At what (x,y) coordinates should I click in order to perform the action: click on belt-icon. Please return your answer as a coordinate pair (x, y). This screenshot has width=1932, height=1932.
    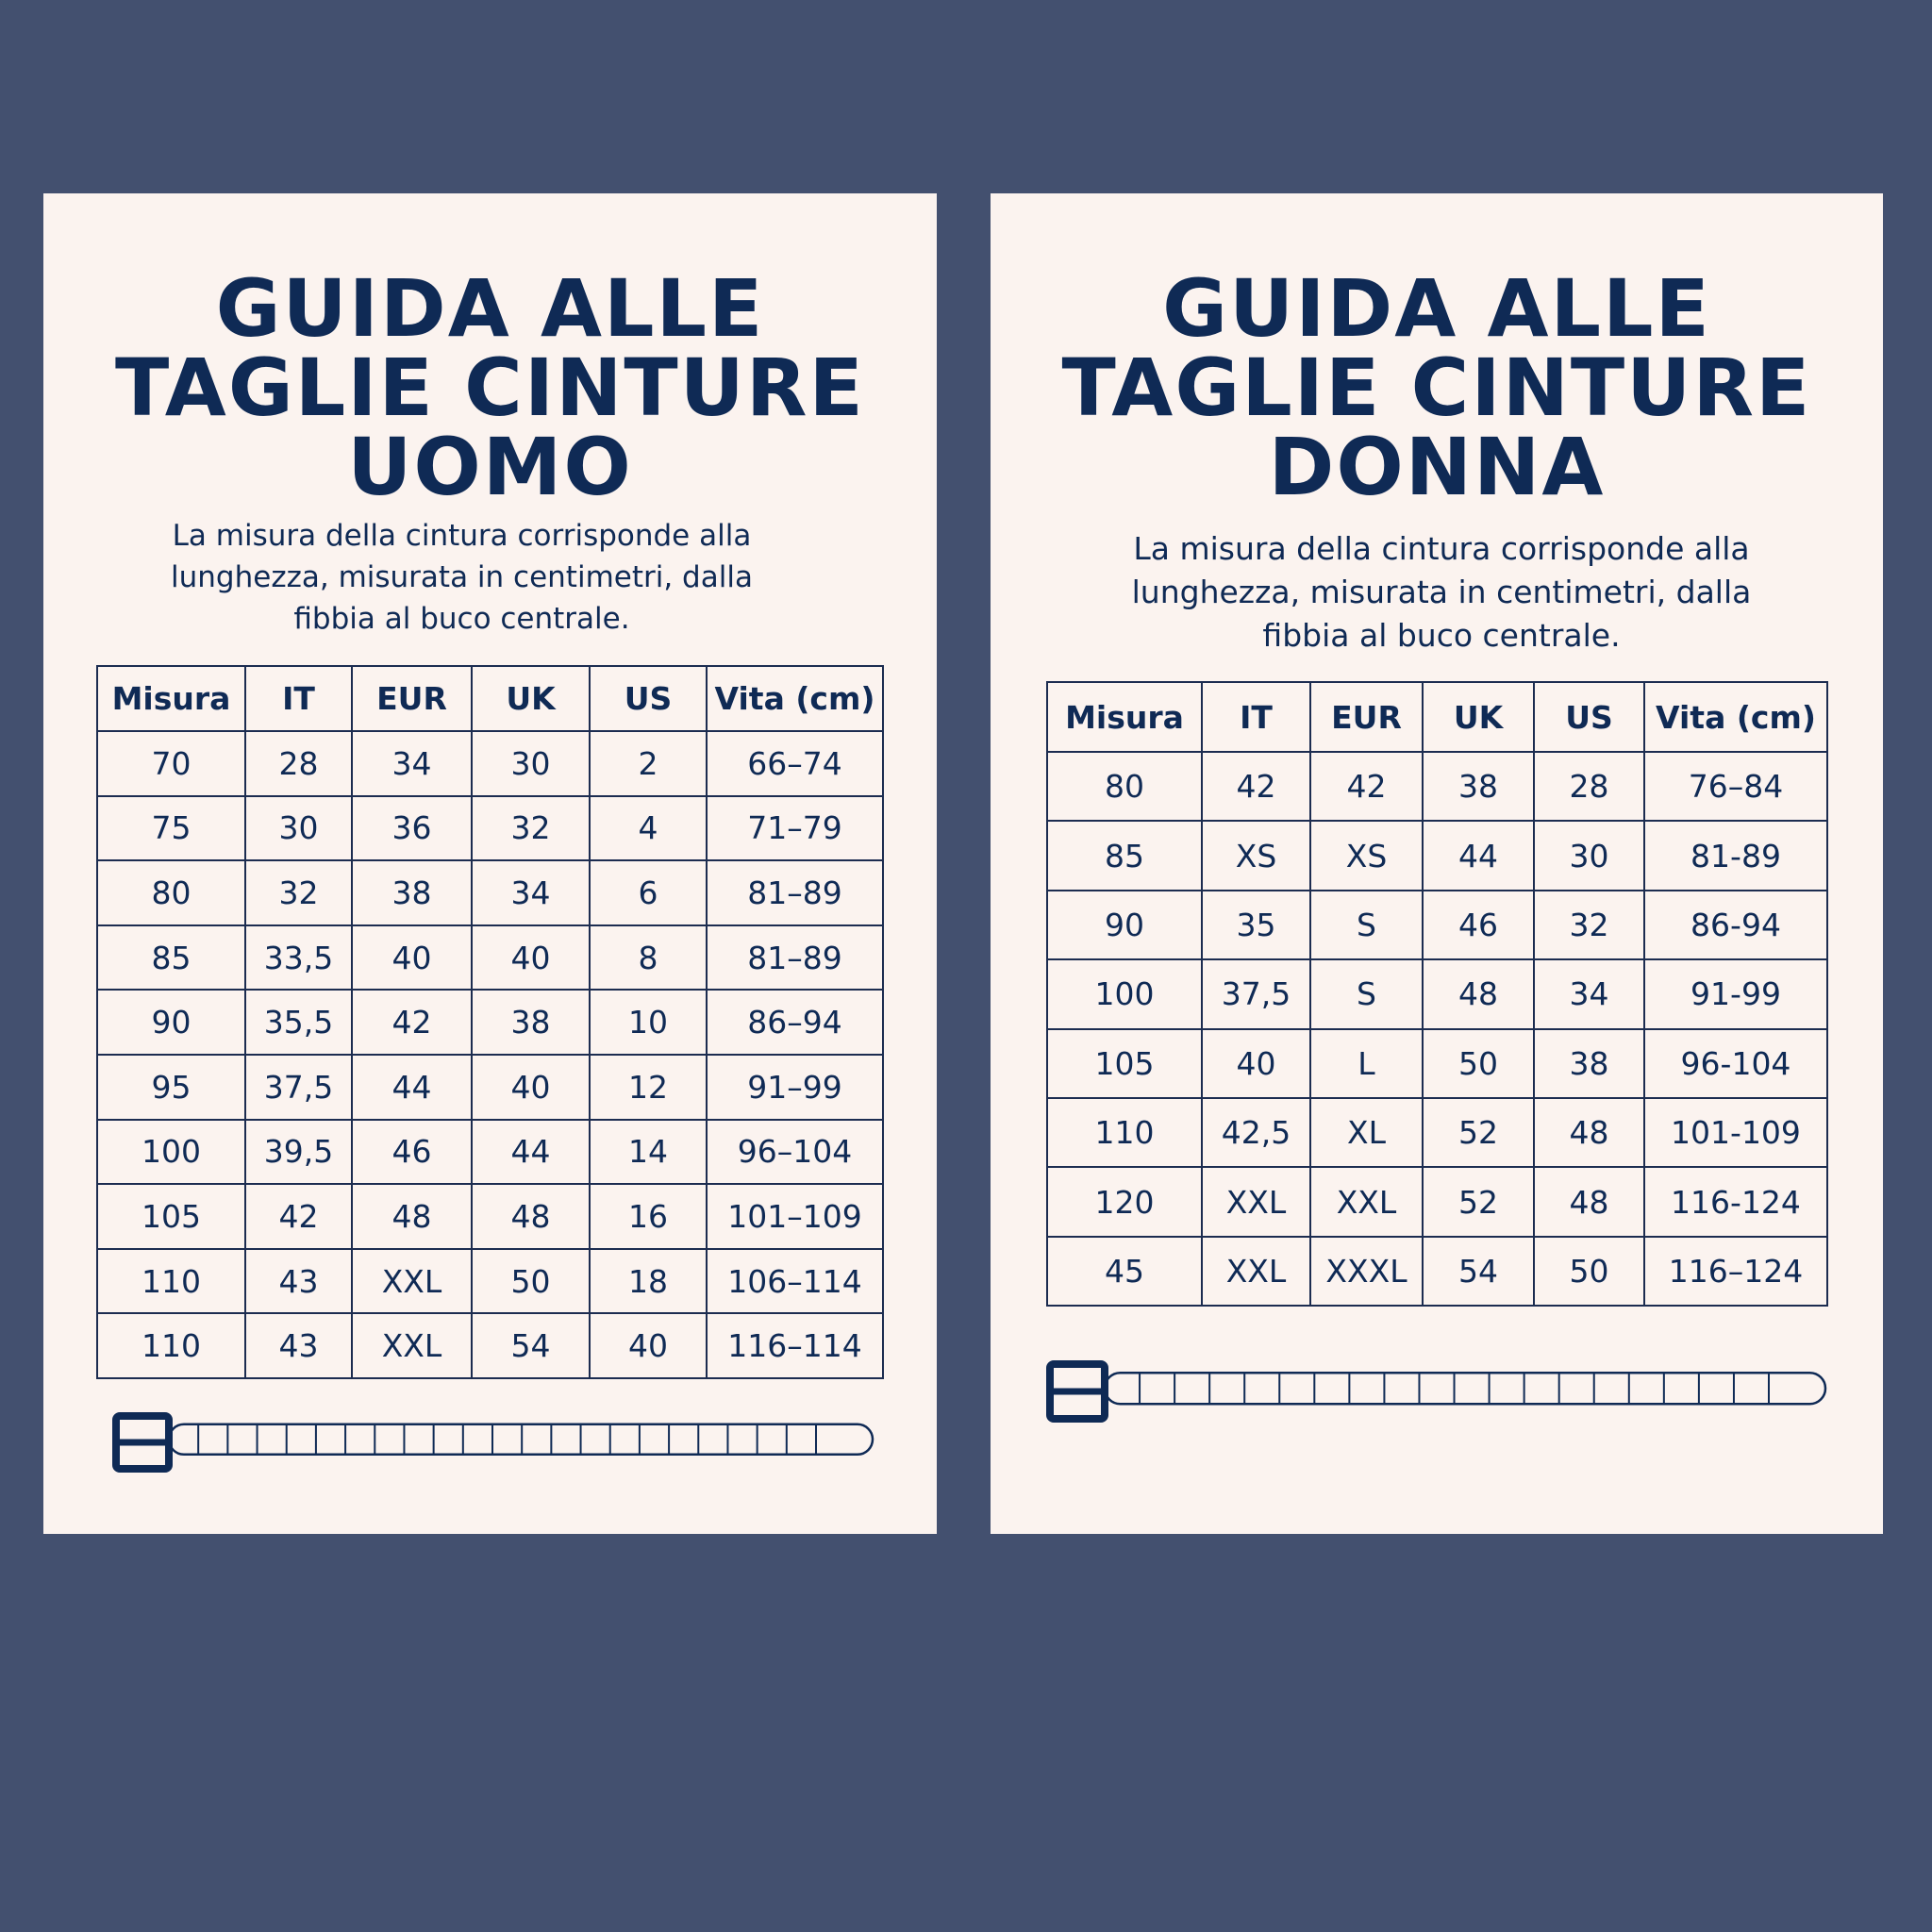
    Looking at the image, I should click on (1437, 1392).